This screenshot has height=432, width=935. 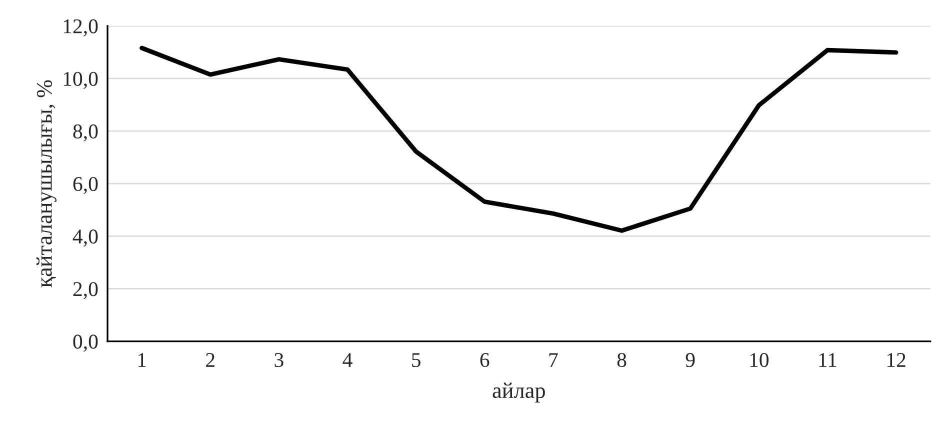 I want to click on x-tick-label: 7, so click(x=553, y=360).